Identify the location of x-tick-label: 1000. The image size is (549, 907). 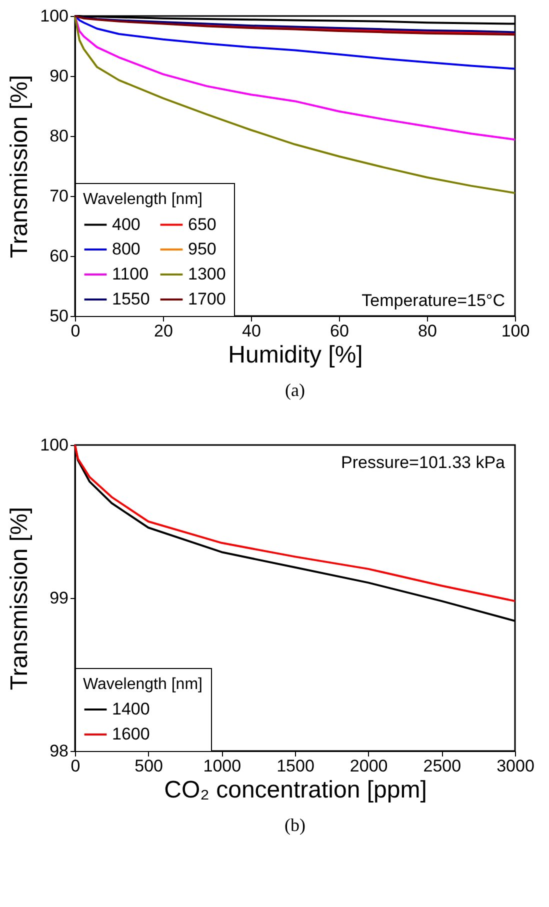
(222, 766).